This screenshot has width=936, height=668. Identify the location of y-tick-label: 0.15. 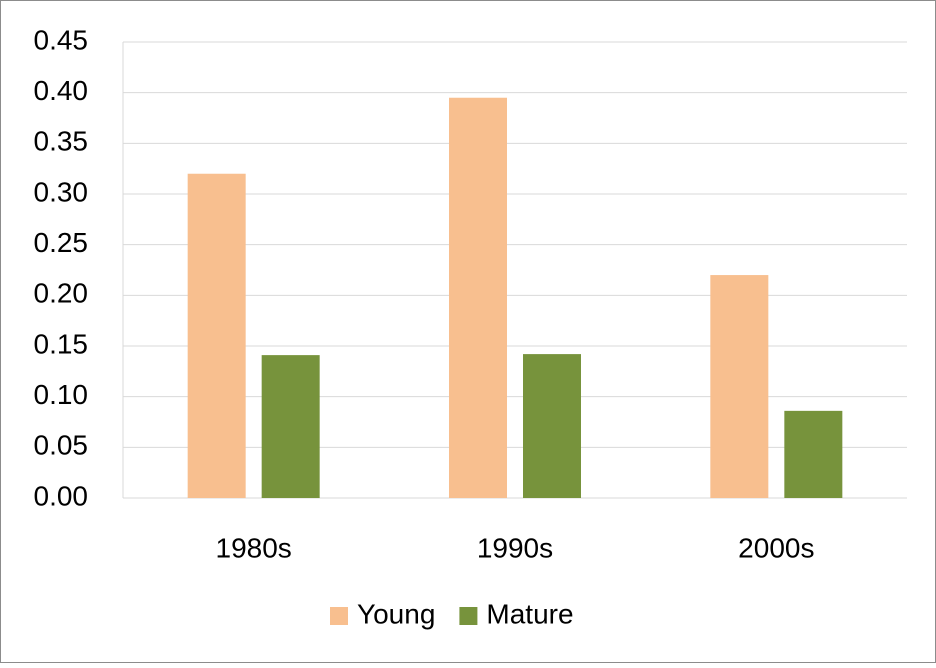
(61, 343).